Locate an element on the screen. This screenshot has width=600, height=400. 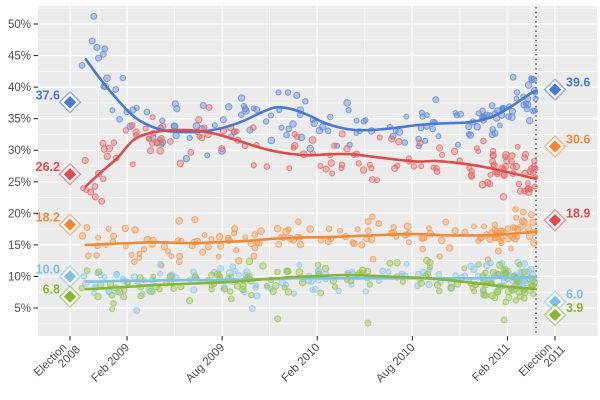
y-tick-label: 5% is located at coordinates (22, 309).